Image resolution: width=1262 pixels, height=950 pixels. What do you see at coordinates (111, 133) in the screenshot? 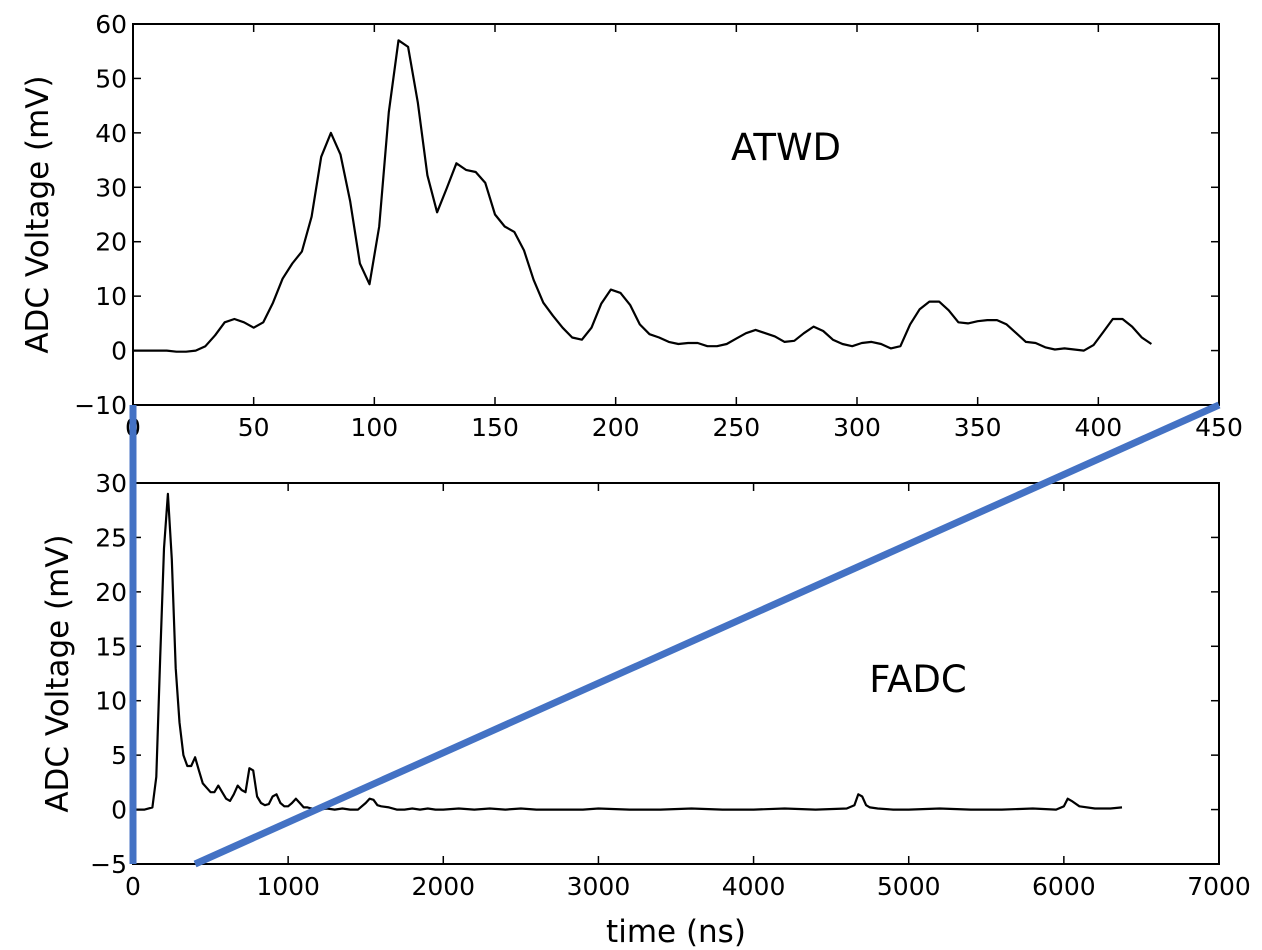
I see `atwd-y-tick-label: 40` at bounding box center [111, 133].